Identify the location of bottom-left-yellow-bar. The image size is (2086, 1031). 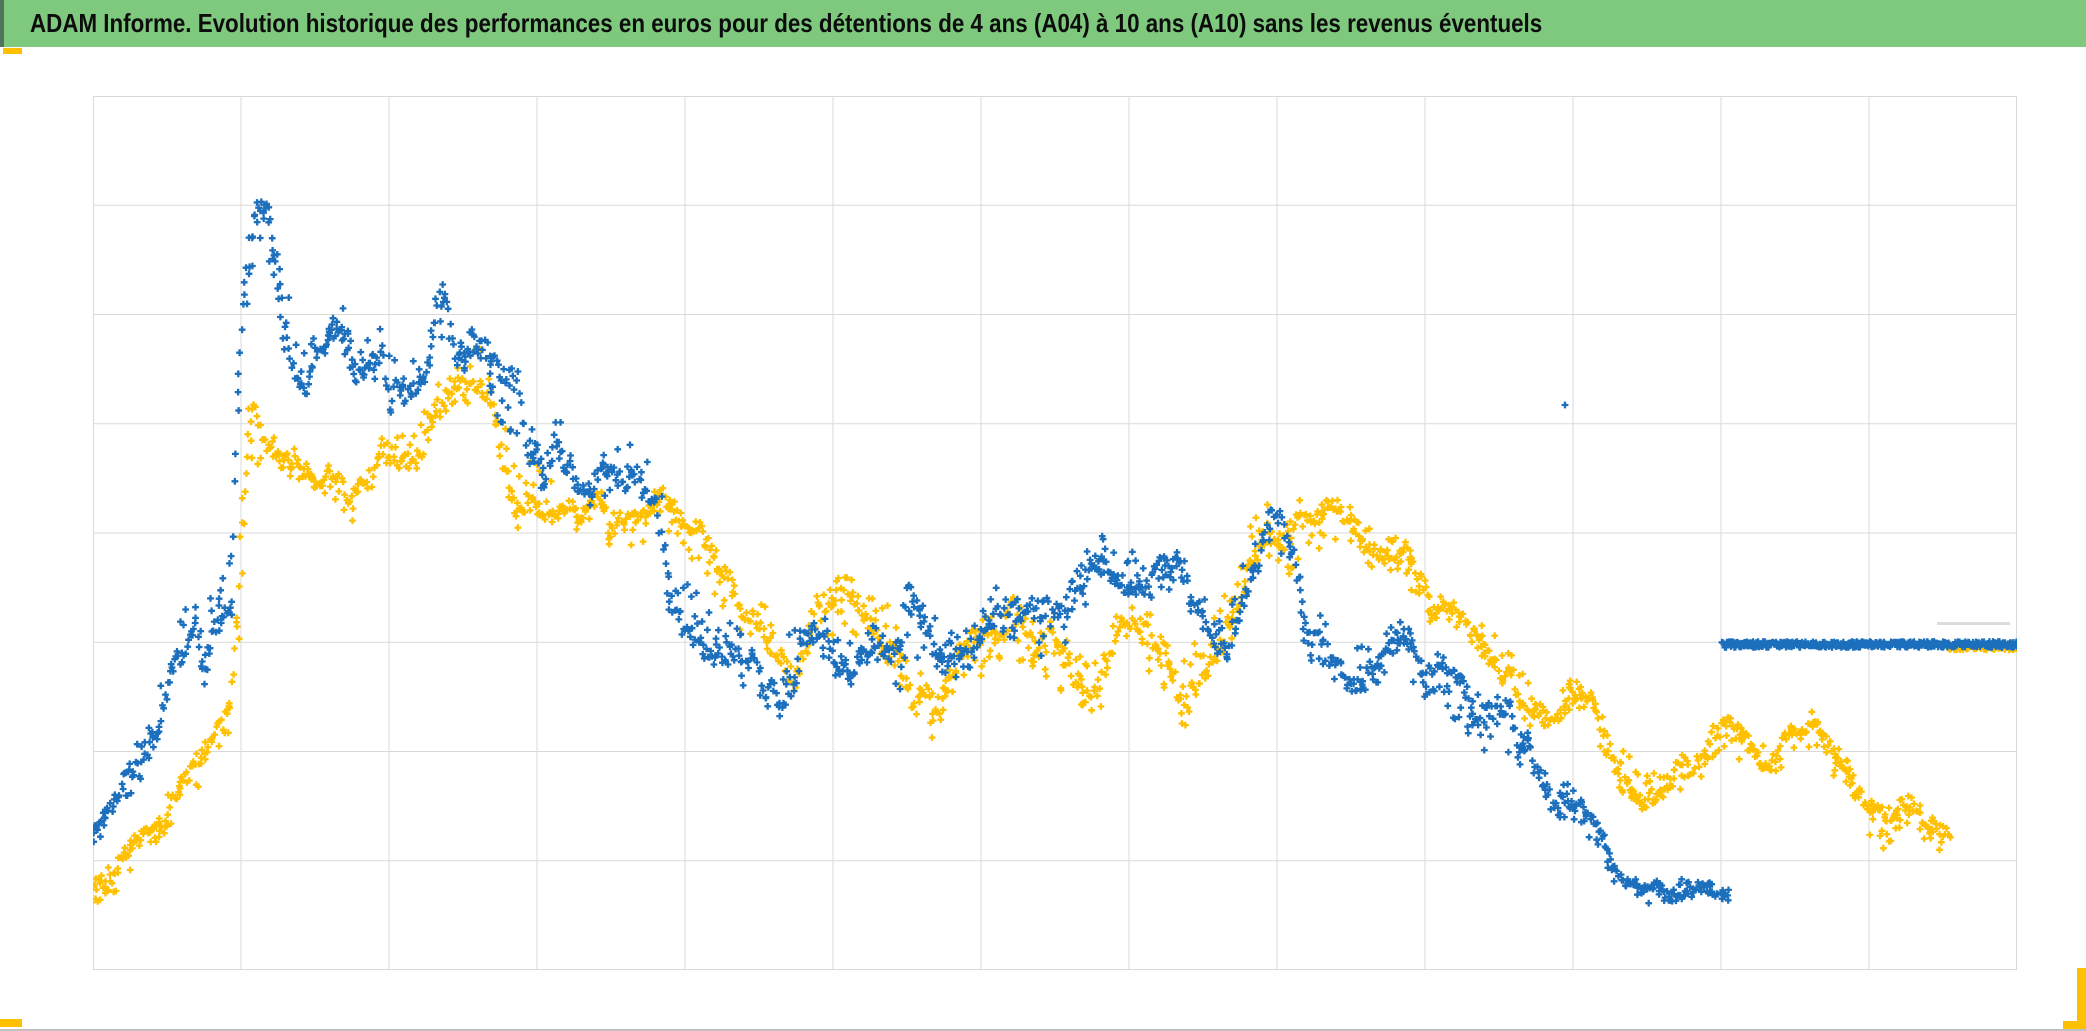
(11, 1023).